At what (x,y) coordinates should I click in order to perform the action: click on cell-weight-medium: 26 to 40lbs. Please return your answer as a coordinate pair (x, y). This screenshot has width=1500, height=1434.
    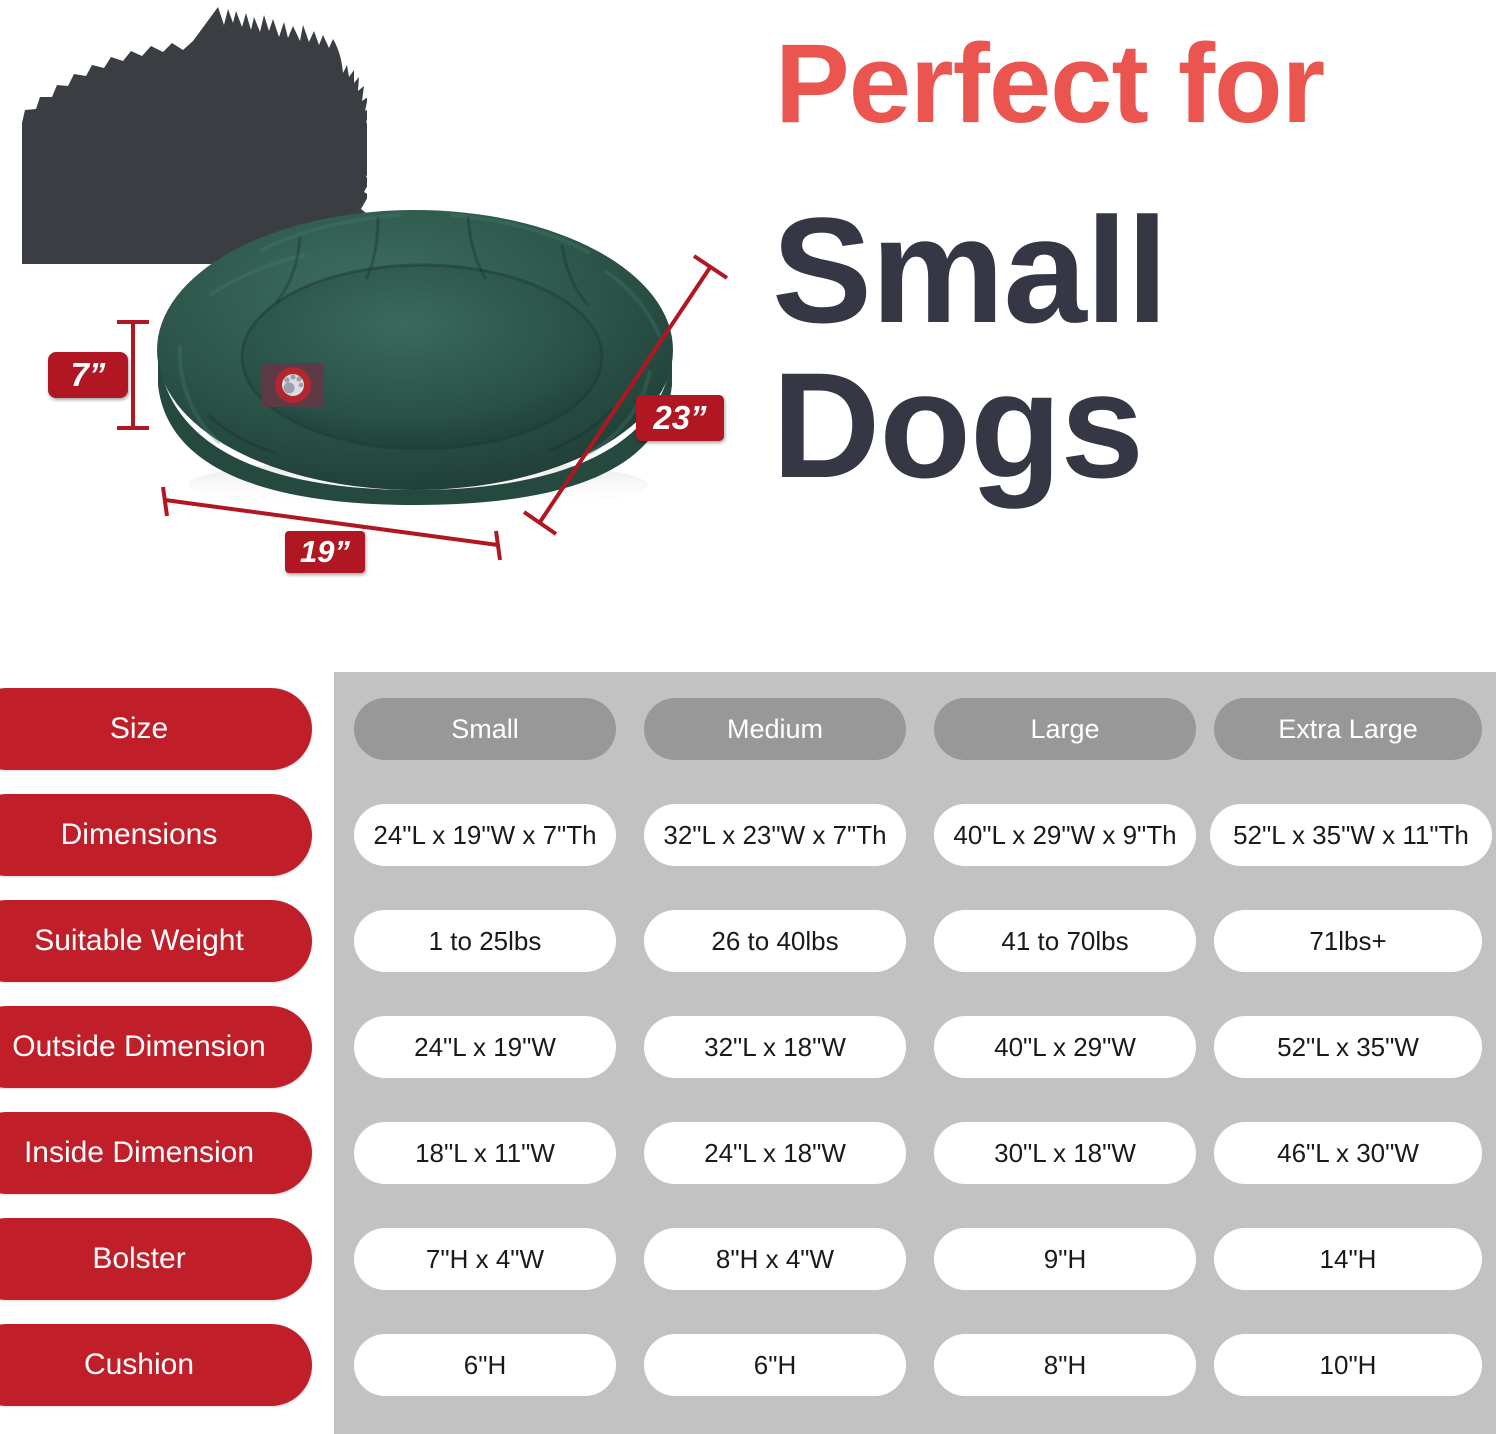
    Looking at the image, I should click on (775, 941).